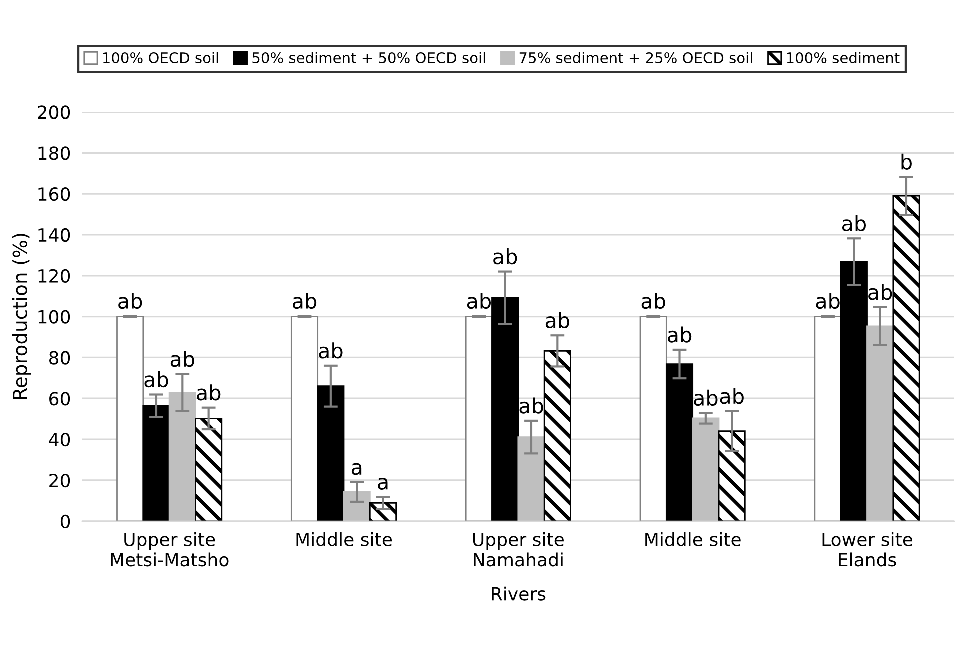 The width and height of the screenshot is (969, 660). Describe the element at coordinates (22, 317) in the screenshot. I see `y-axis-title: Reproduction (%)` at that location.